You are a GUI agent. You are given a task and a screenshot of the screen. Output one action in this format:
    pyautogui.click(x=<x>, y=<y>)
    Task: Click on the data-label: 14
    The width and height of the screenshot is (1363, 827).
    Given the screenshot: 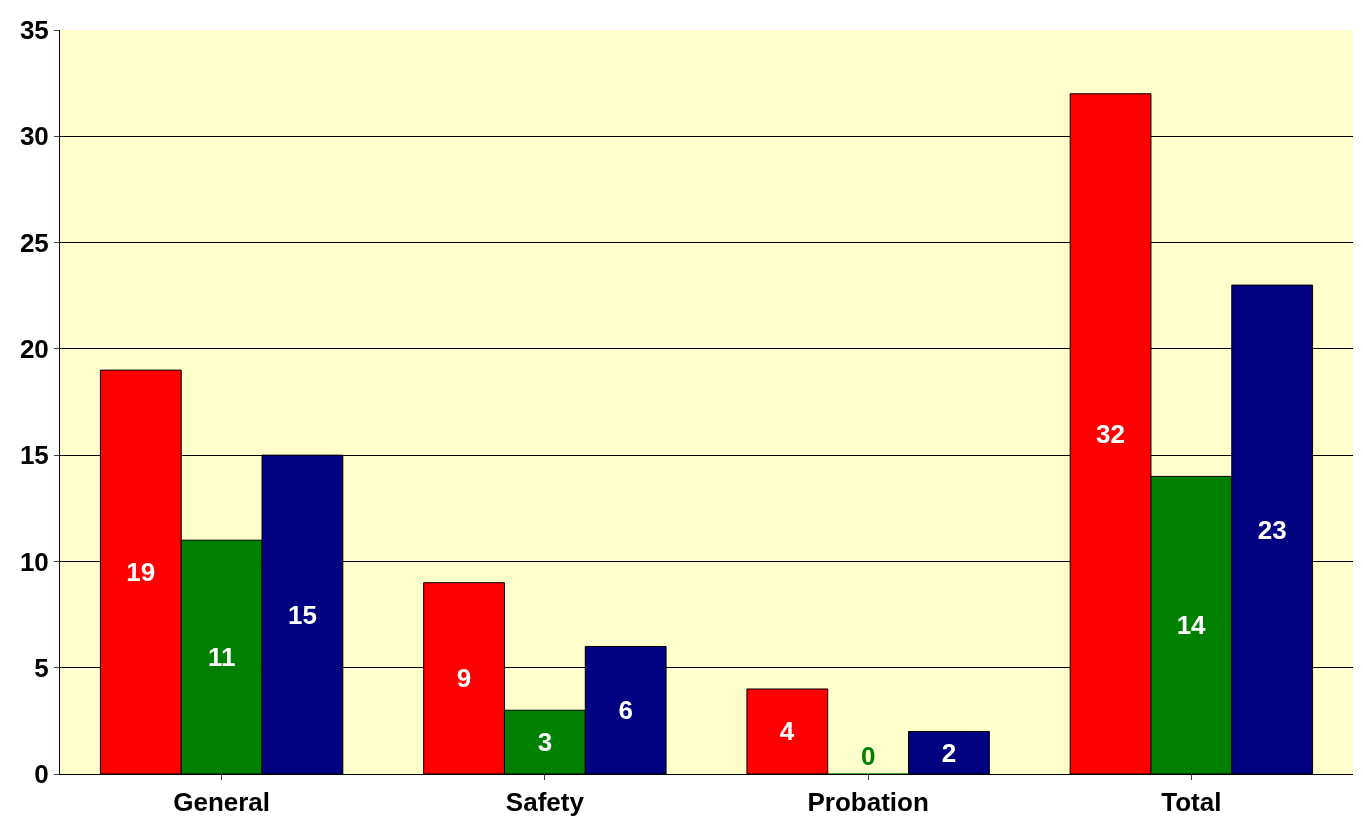 What is the action you would take?
    pyautogui.click(x=1191, y=625)
    